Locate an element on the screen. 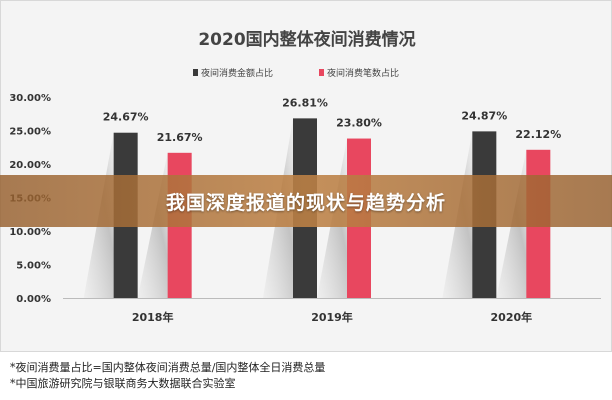 This screenshot has height=400, width=612. y-tick-label: 5.00% is located at coordinates (33, 266).